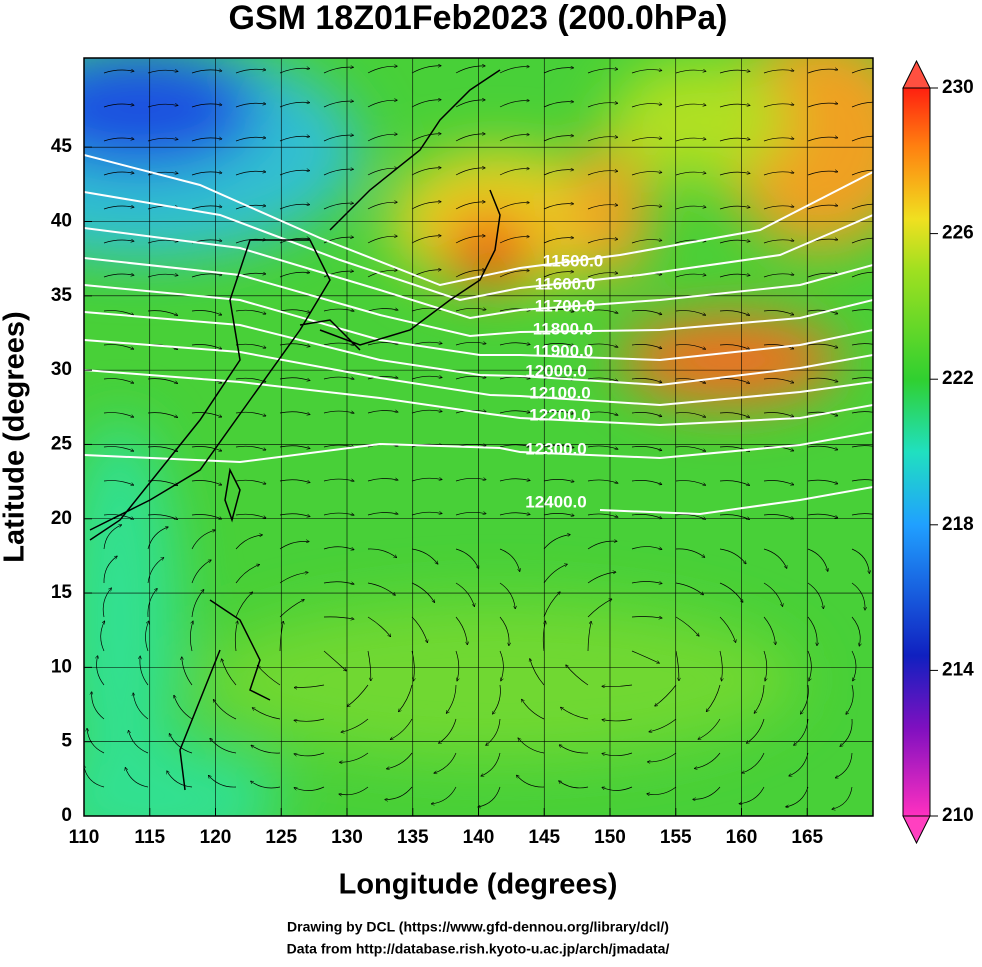  I want to click on colorbar-body, so click(916, 452).